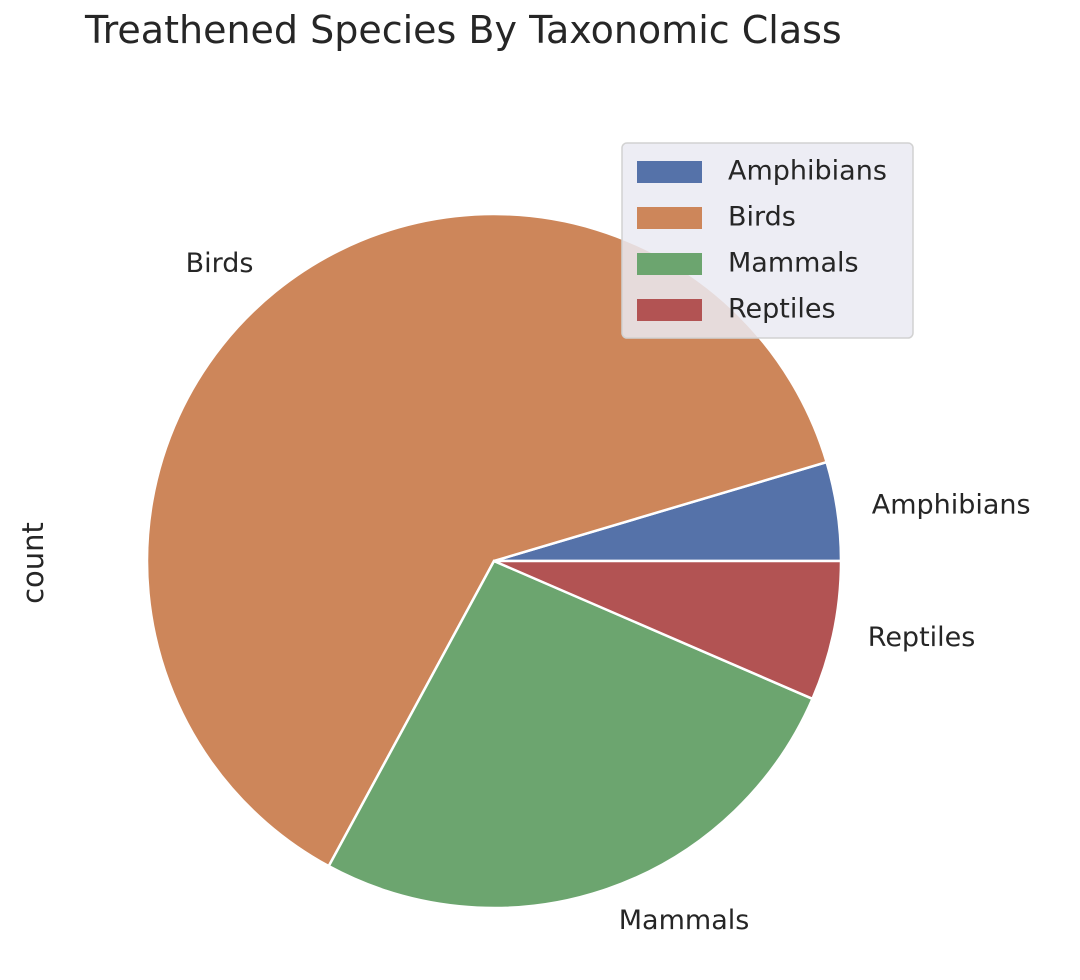  Describe the element at coordinates (669, 264) in the screenshot. I see `legend-swatch-mammals` at that location.